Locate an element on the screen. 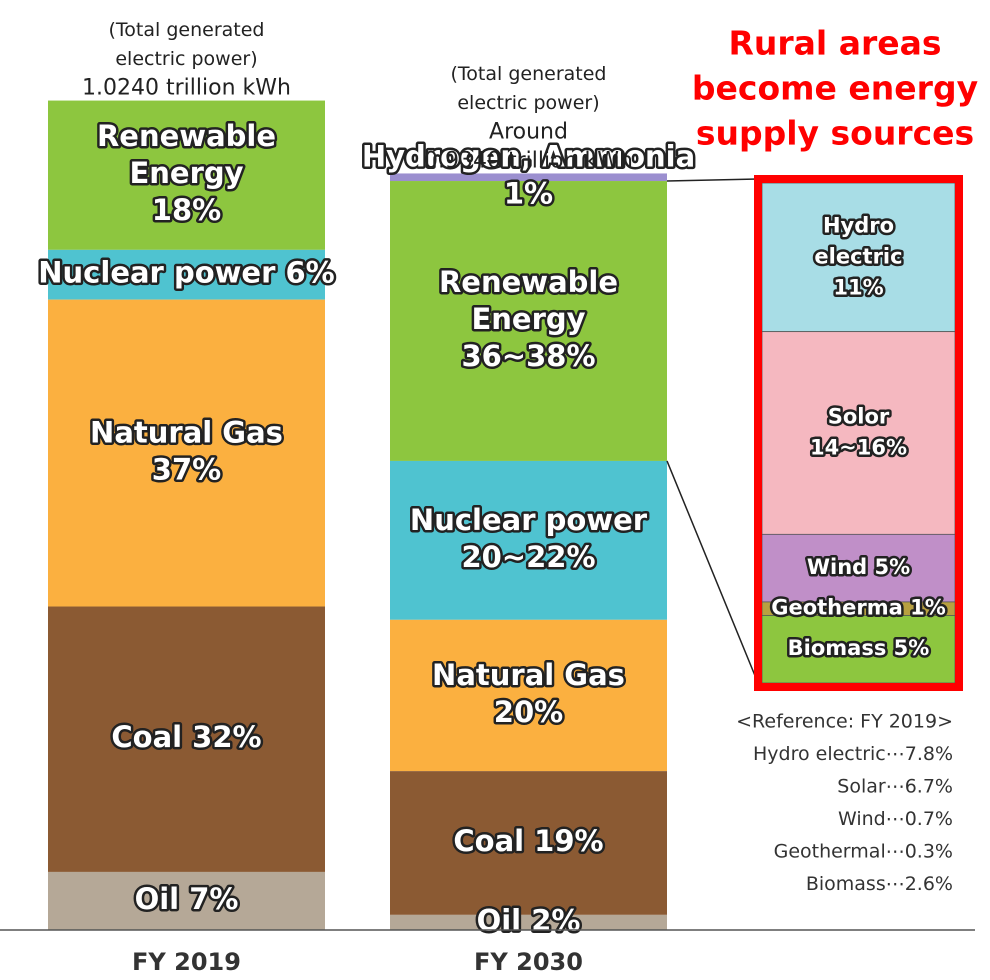  segment-label: 37% is located at coordinates (186, 470).